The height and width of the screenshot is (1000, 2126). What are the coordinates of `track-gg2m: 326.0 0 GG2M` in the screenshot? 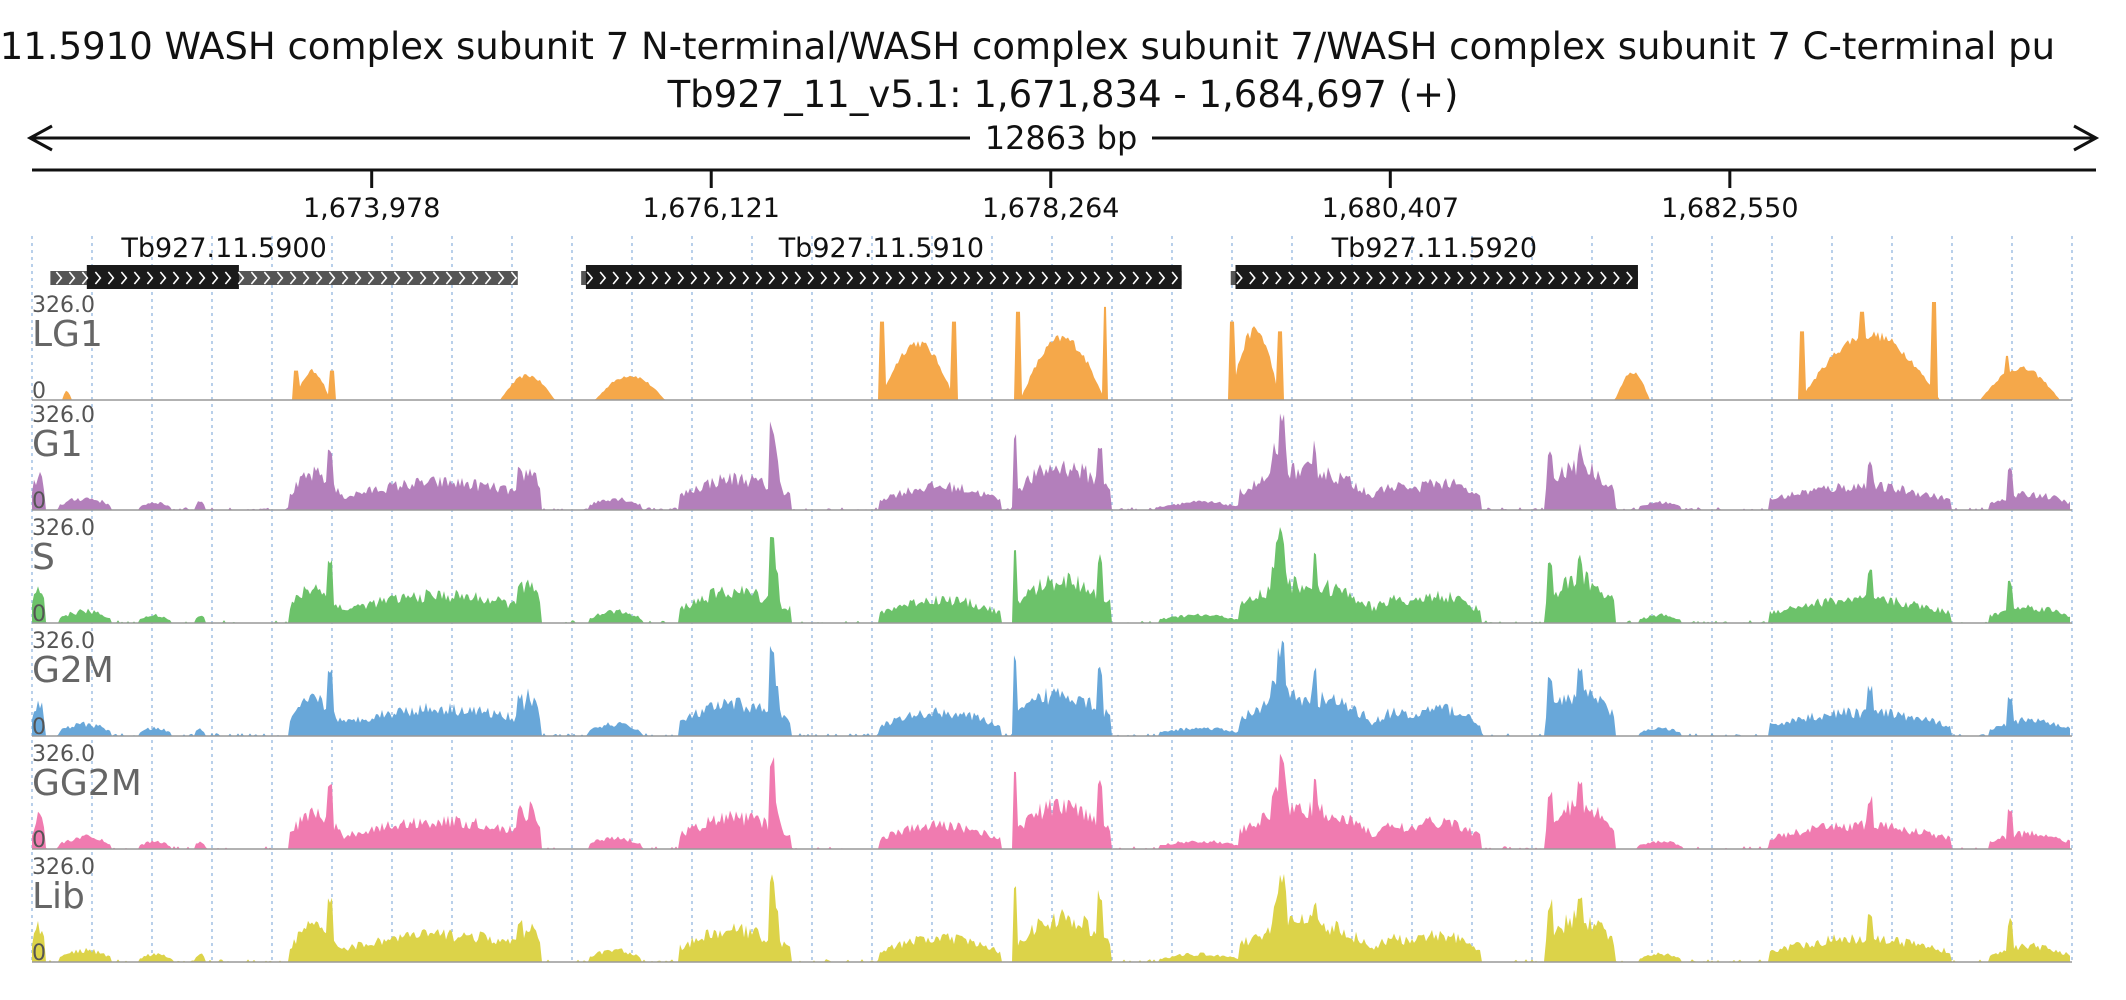 It's located at (1052, 797).